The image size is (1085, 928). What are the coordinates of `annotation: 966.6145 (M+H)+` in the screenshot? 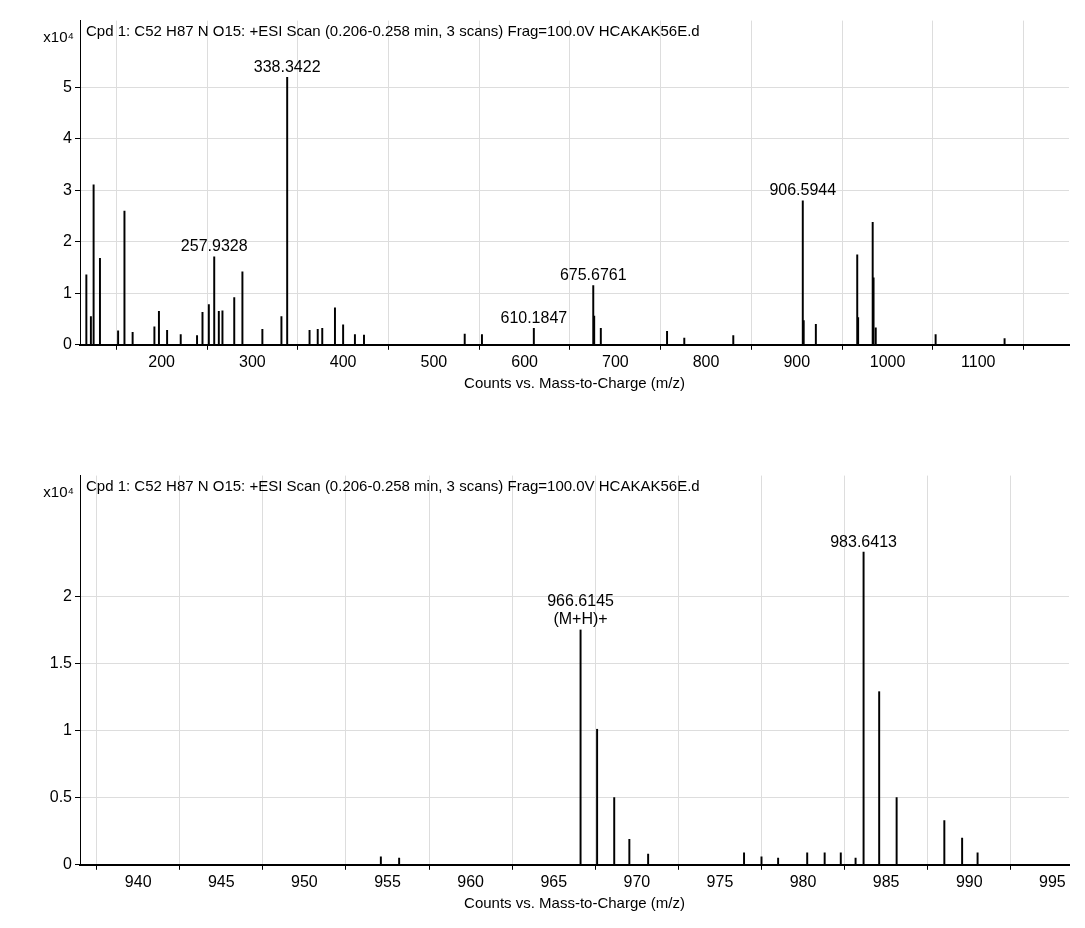 It's located at (581, 610).